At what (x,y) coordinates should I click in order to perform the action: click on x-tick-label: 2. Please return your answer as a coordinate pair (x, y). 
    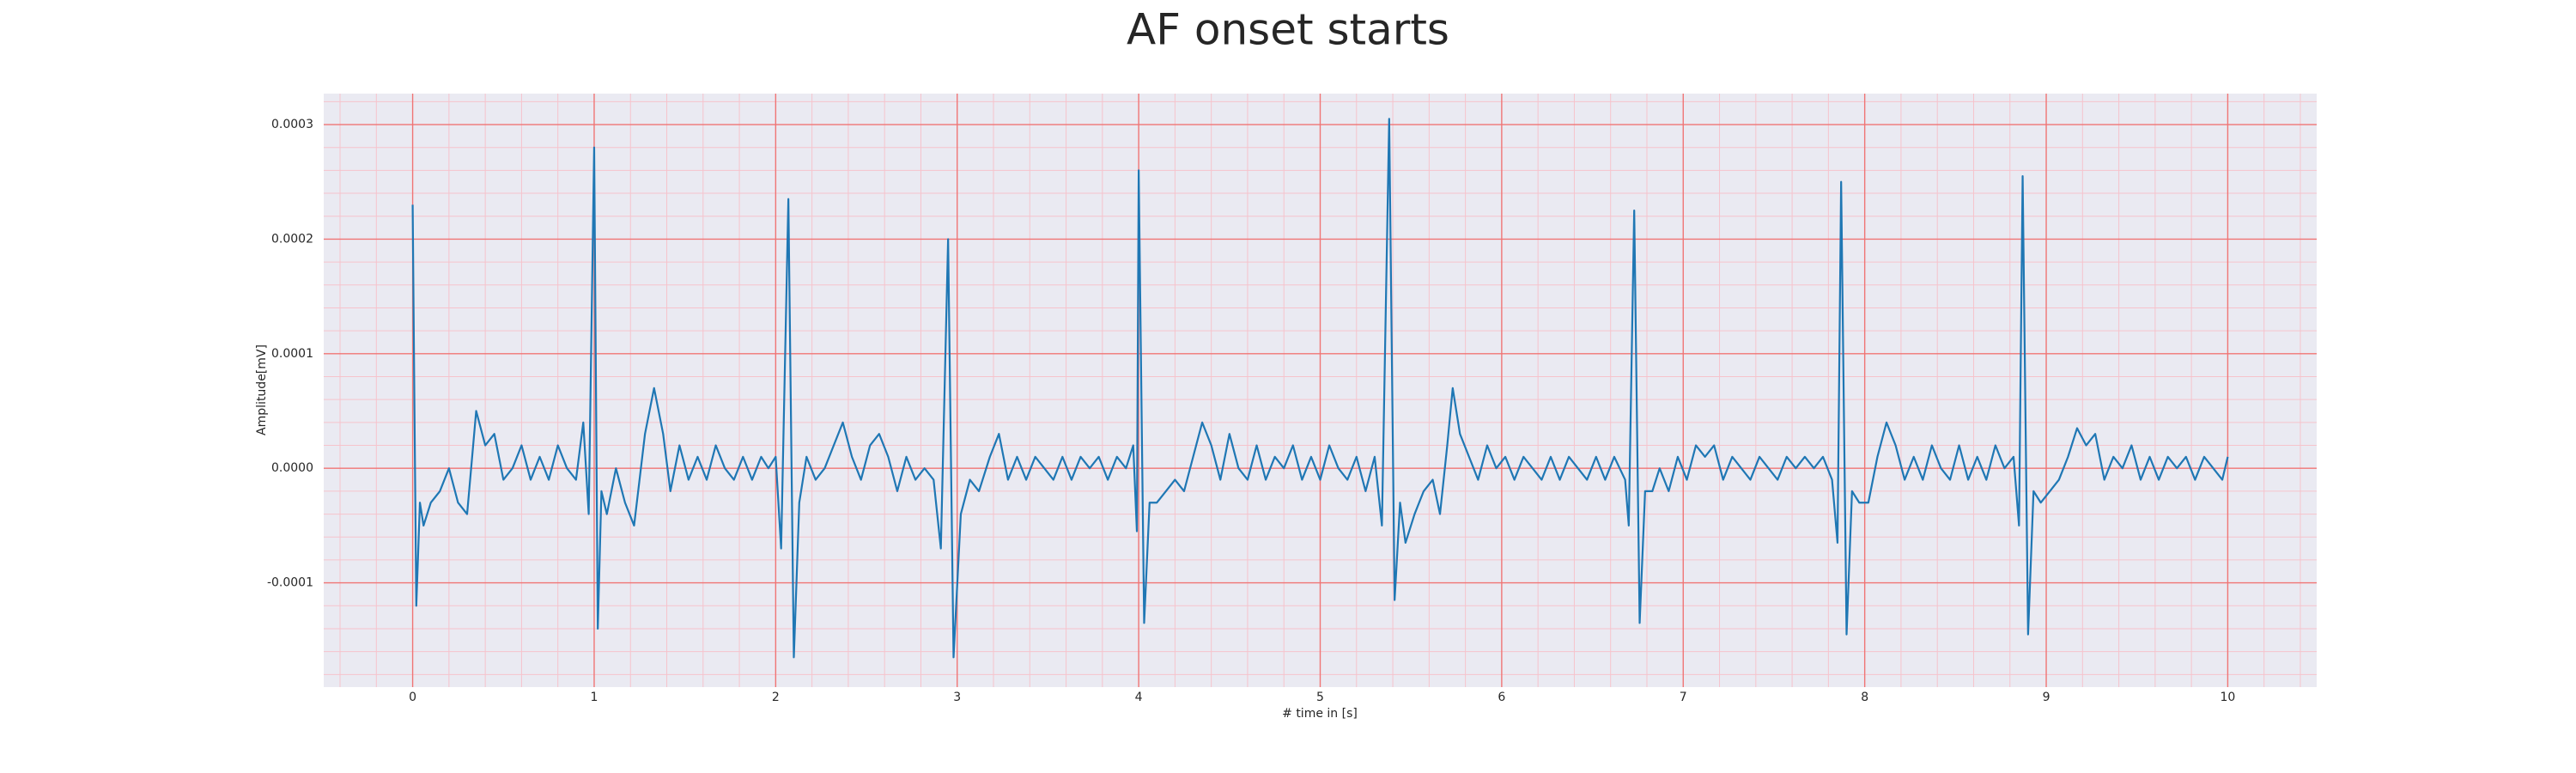
    Looking at the image, I should click on (776, 697).